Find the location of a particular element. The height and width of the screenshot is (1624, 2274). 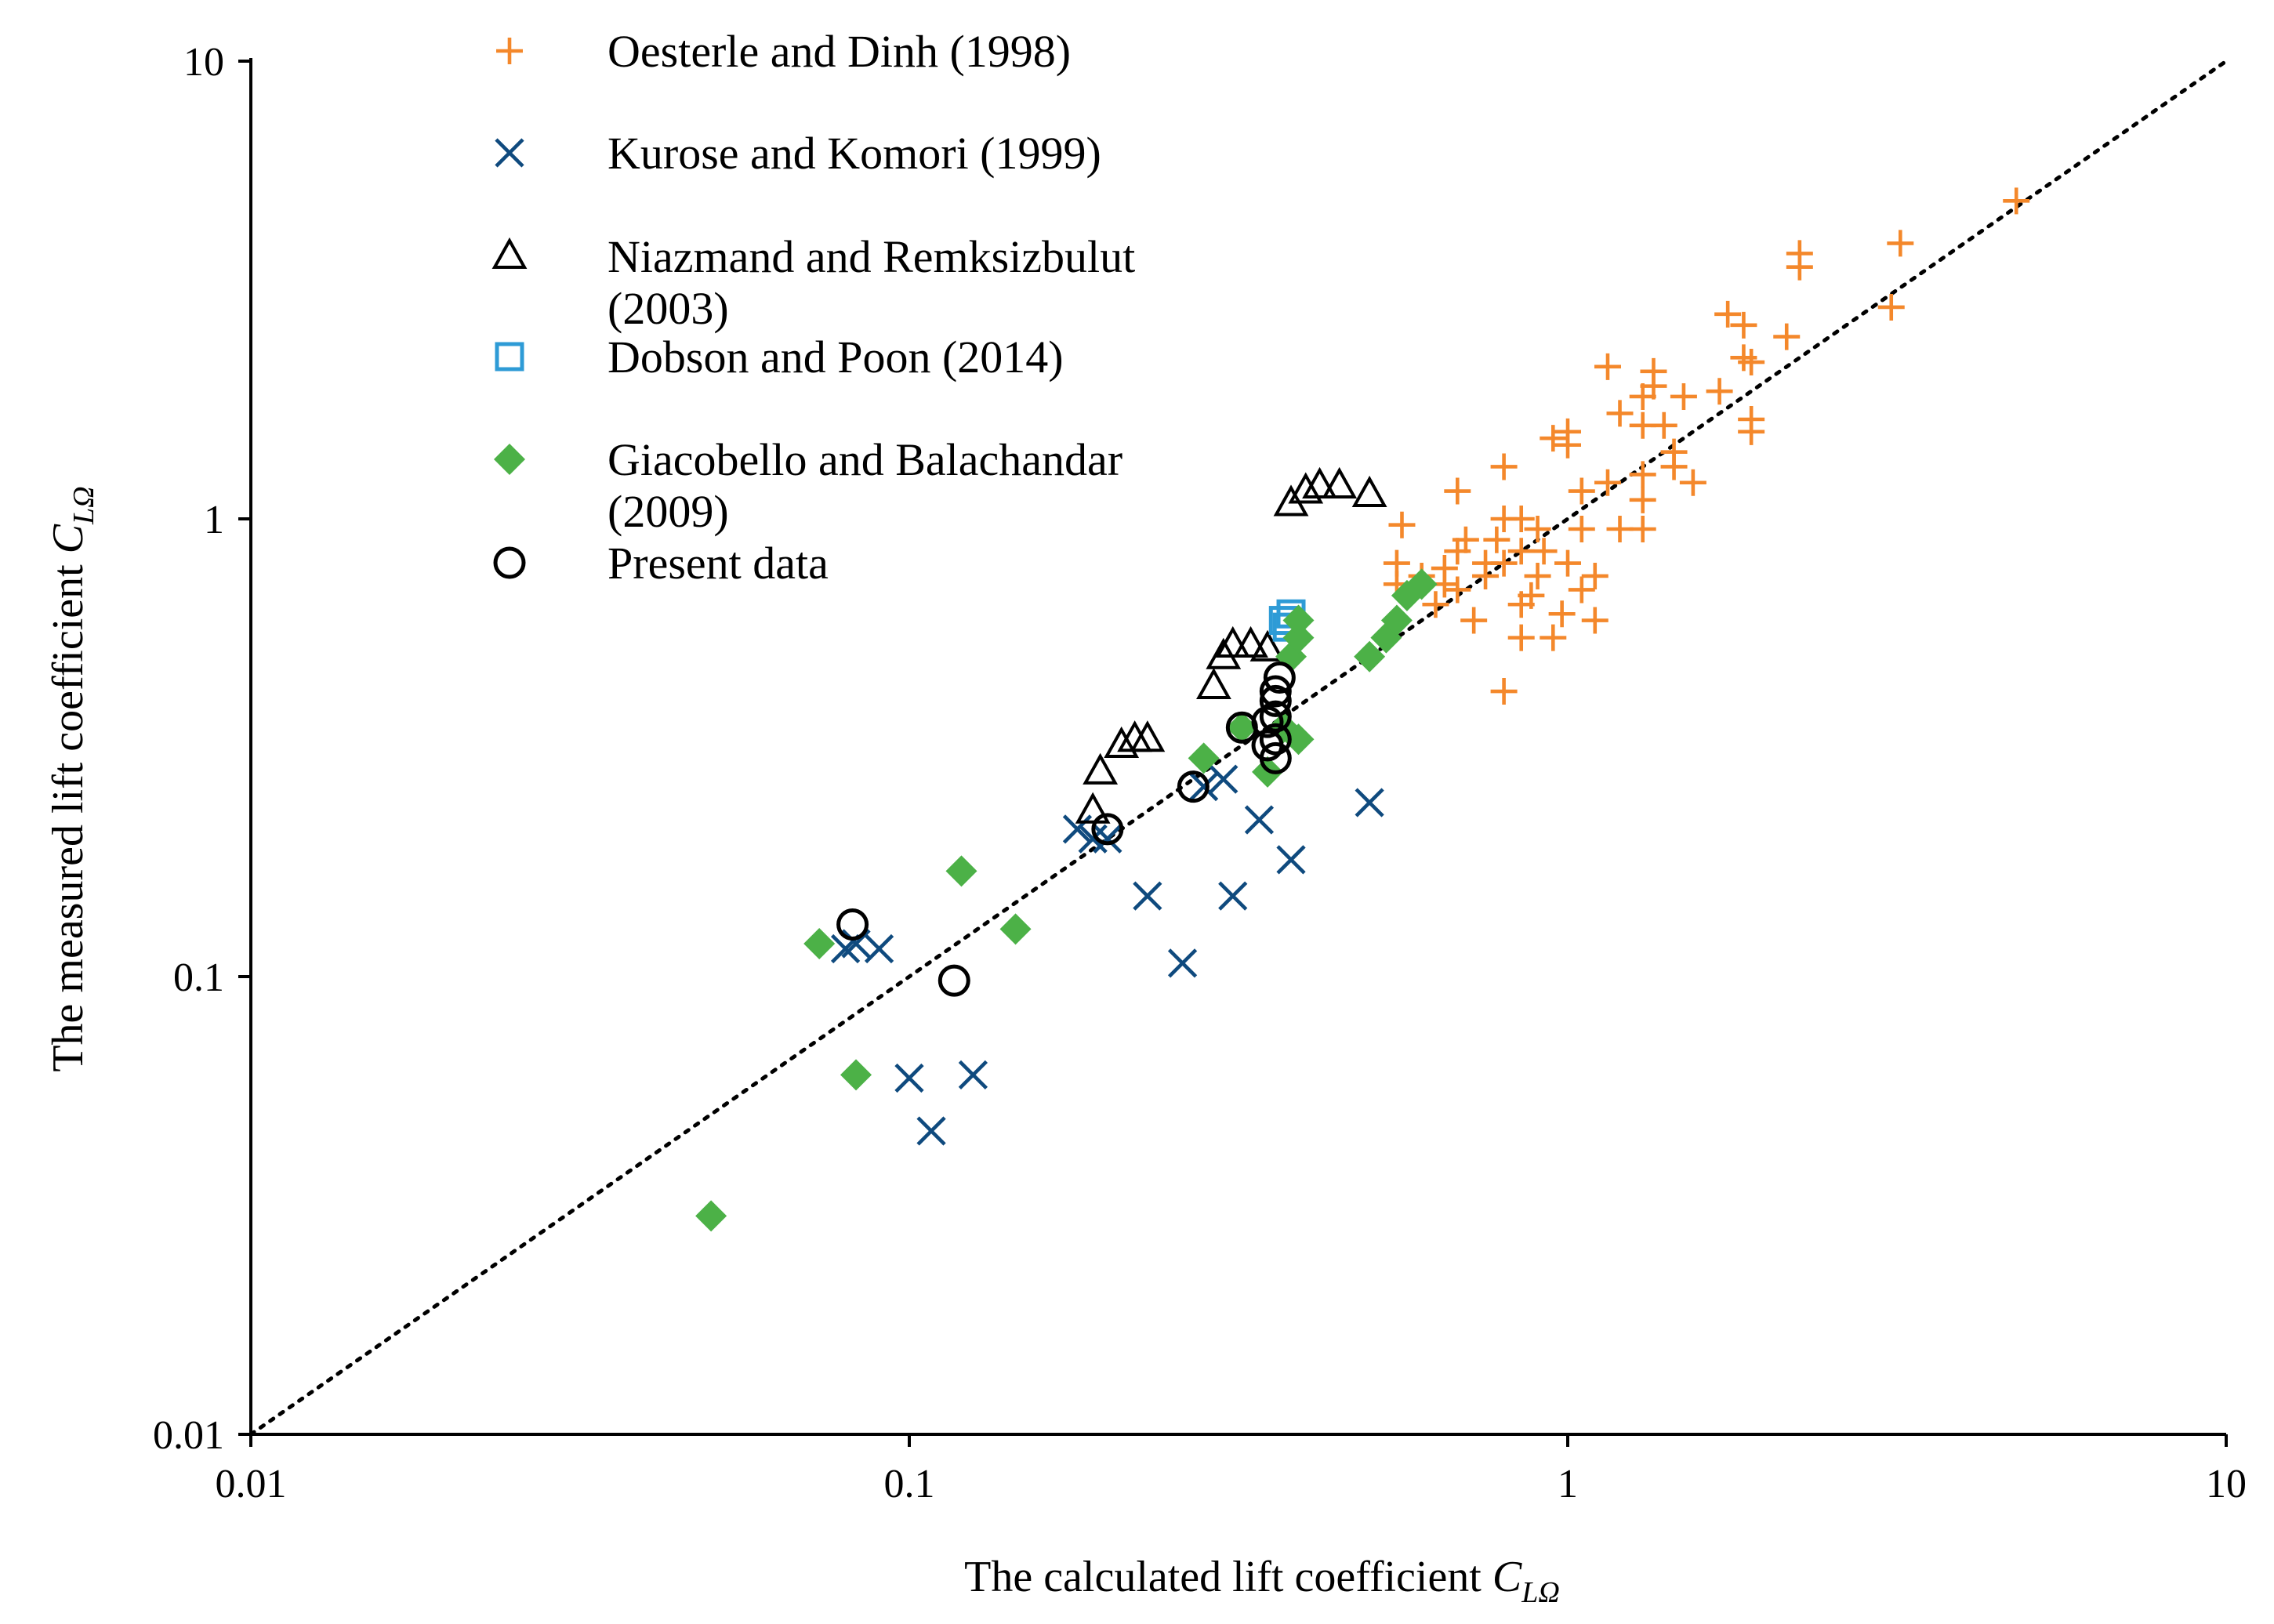

legend-label-continued: (2009) is located at coordinates (668, 511).